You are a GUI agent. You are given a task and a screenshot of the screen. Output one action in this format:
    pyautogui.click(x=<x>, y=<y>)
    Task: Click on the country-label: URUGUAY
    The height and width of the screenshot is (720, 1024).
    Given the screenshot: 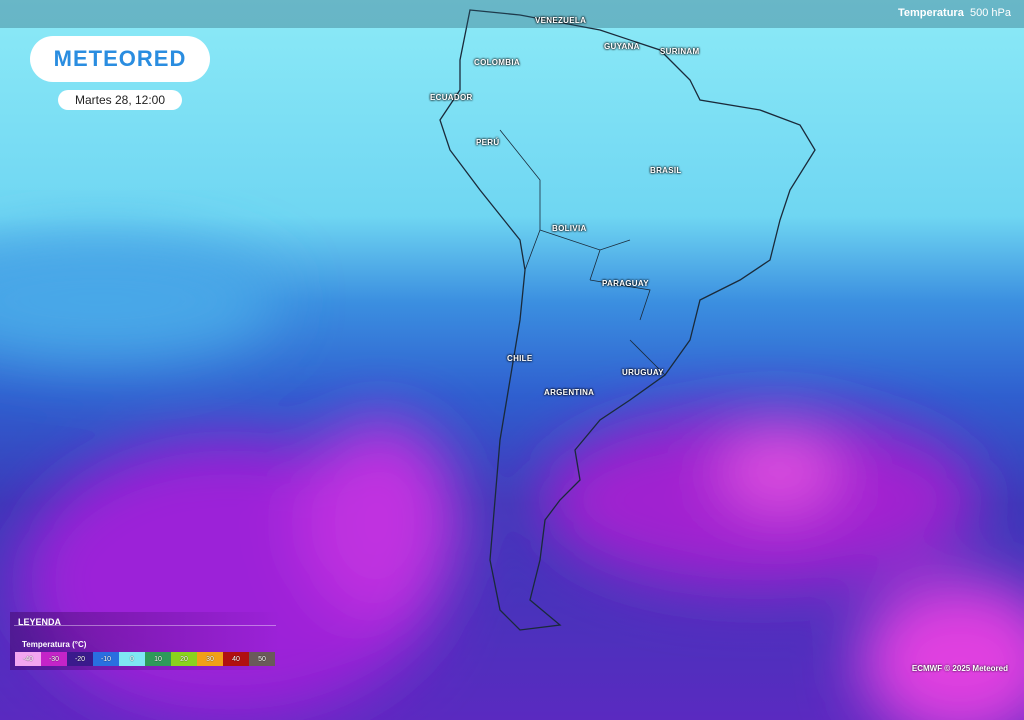 What is the action you would take?
    pyautogui.click(x=643, y=372)
    